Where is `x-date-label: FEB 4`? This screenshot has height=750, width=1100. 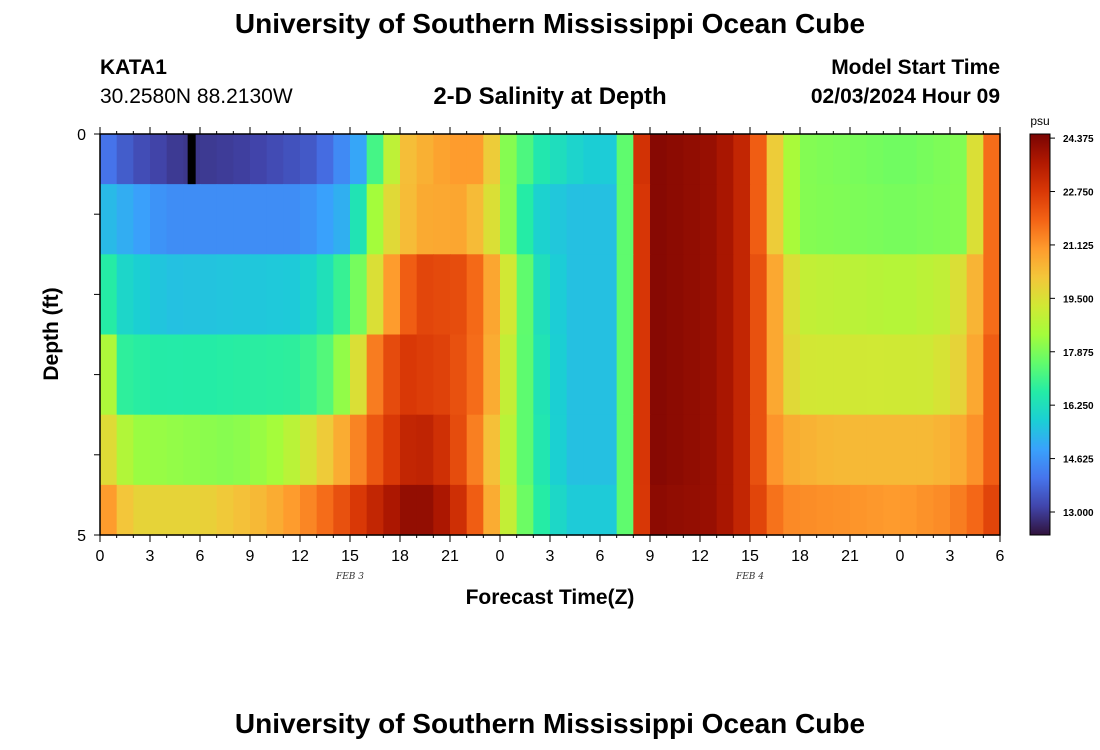 x-date-label: FEB 4 is located at coordinates (749, 577).